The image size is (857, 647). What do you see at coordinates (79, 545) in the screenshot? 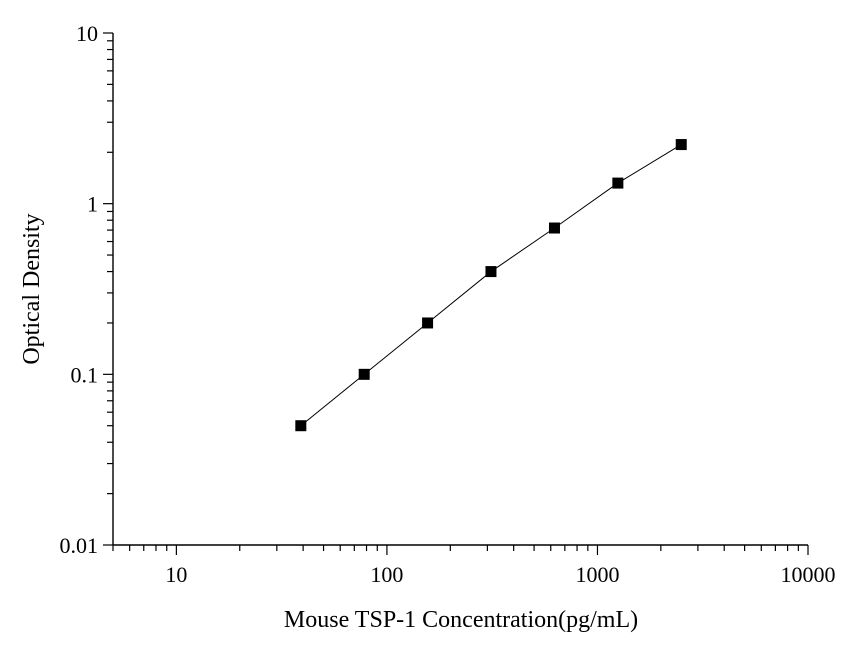
I see `y-tick-label: 0.01` at bounding box center [79, 545].